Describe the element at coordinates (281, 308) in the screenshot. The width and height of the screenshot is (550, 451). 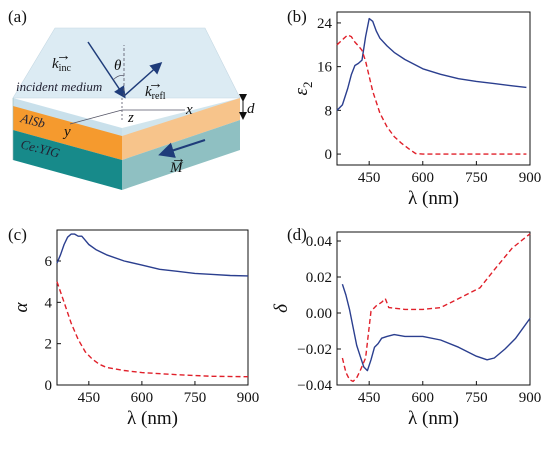
I see `y-axis-label: δ` at that location.